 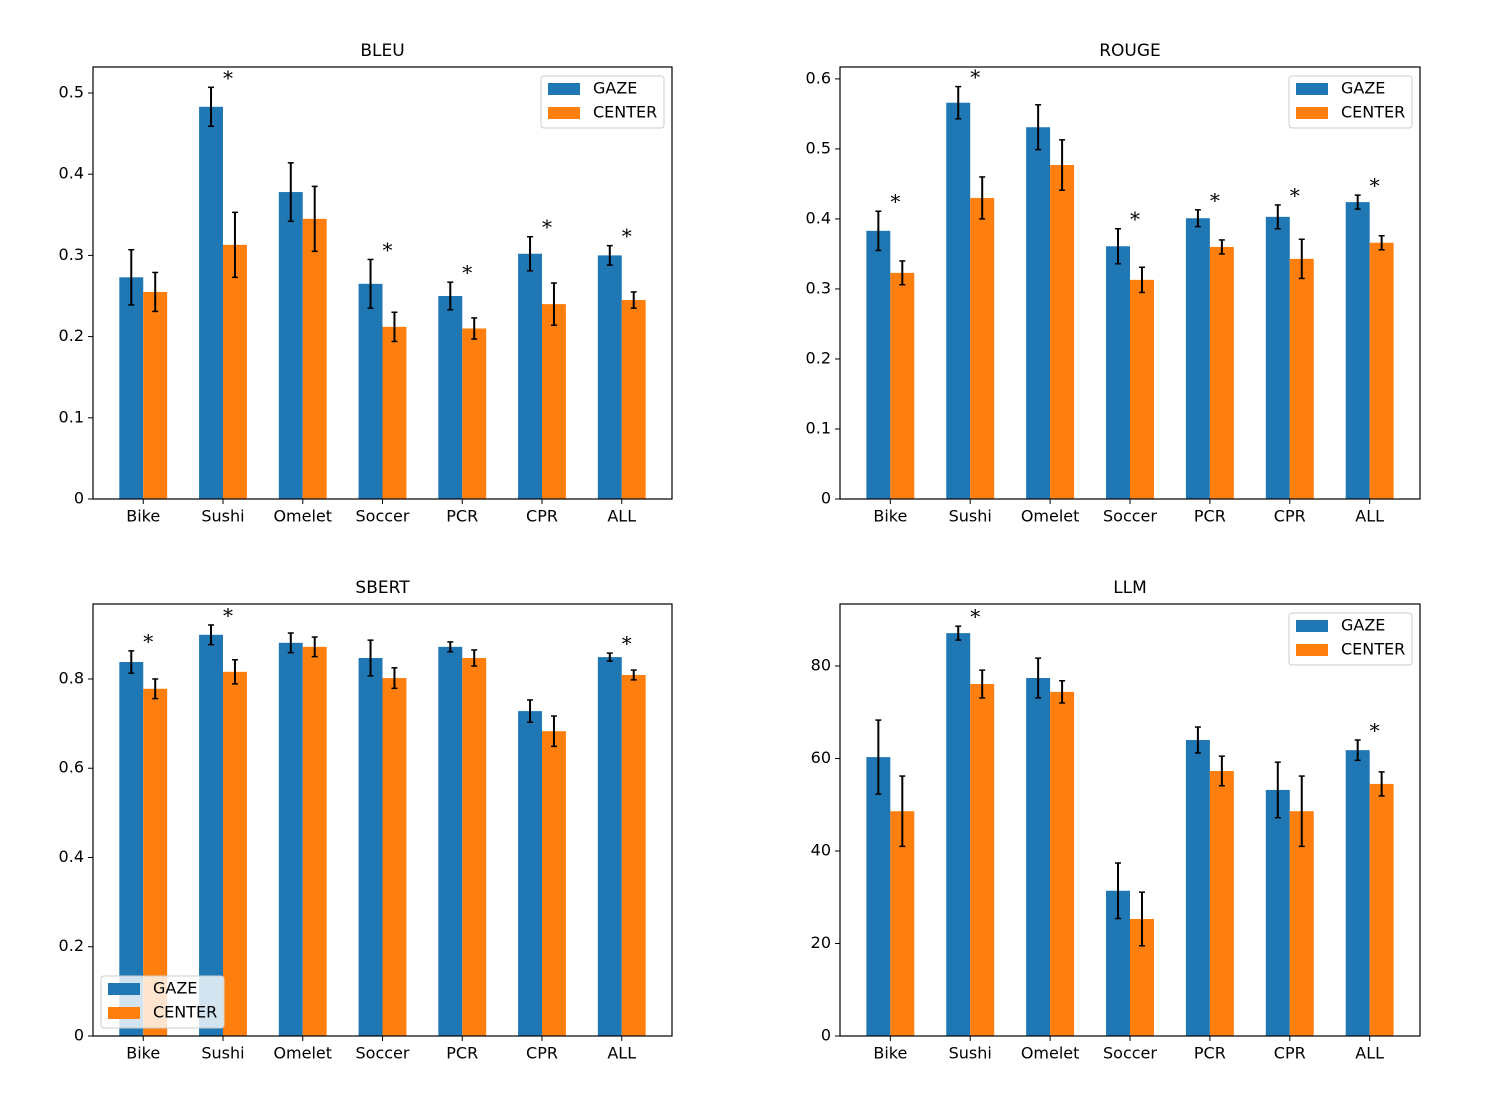 What do you see at coordinates (1350, 102) in the screenshot?
I see `legend: GAZE CENTER` at bounding box center [1350, 102].